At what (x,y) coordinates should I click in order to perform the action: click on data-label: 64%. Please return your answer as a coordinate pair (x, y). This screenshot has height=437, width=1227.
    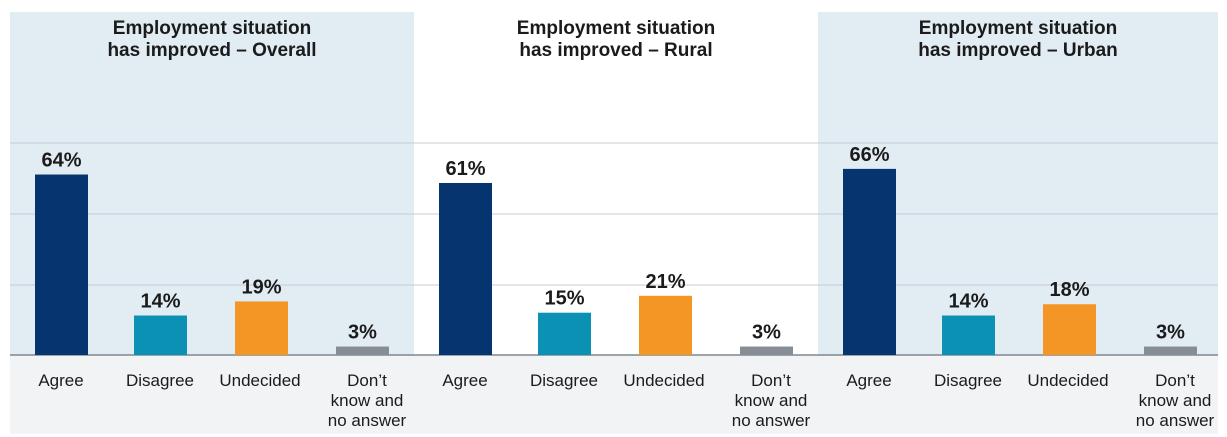
    Looking at the image, I should click on (61, 161).